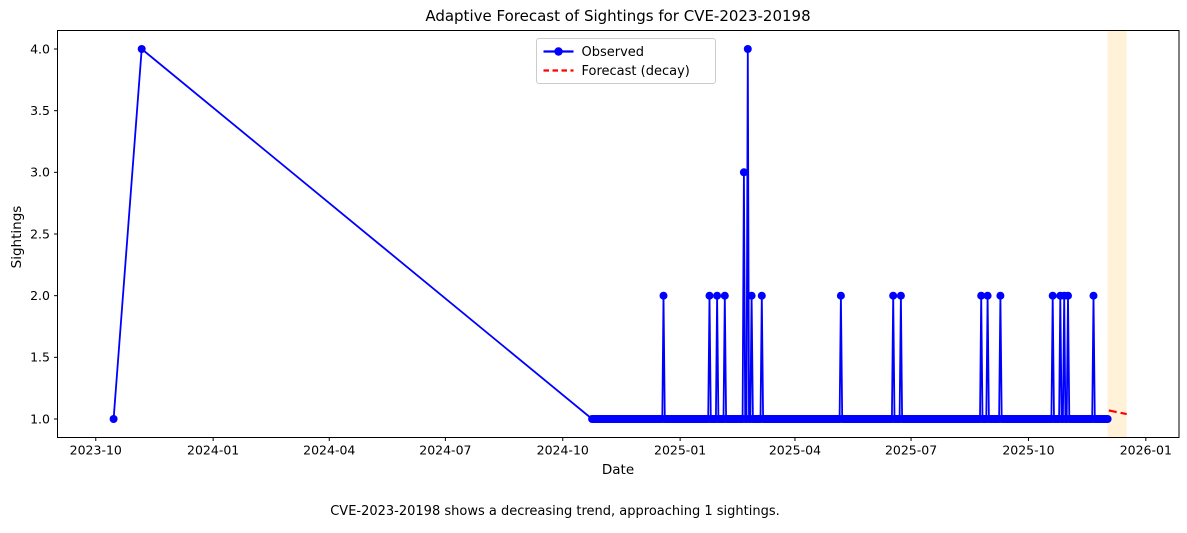  What do you see at coordinates (613, 52) in the screenshot?
I see `legend-label: Observed` at bounding box center [613, 52].